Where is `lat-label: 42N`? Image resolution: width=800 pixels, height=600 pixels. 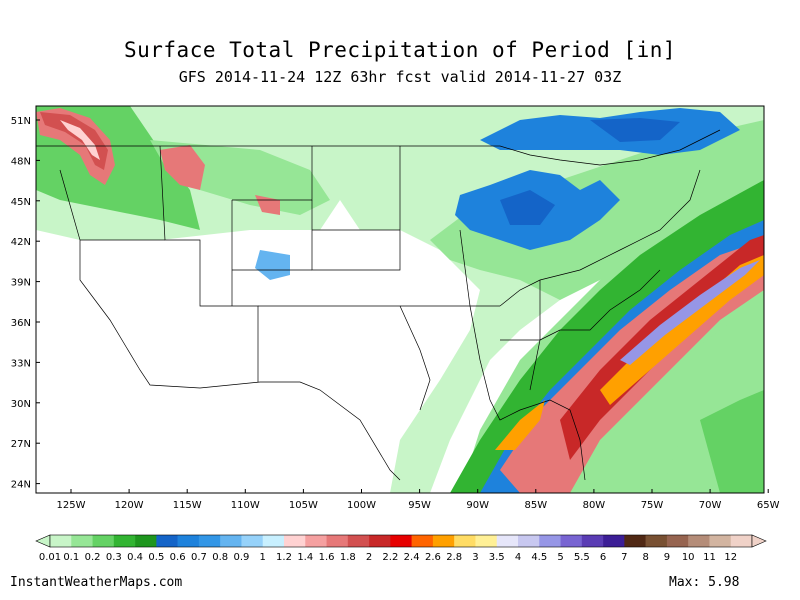 lat-label: 42N is located at coordinates (21, 242).